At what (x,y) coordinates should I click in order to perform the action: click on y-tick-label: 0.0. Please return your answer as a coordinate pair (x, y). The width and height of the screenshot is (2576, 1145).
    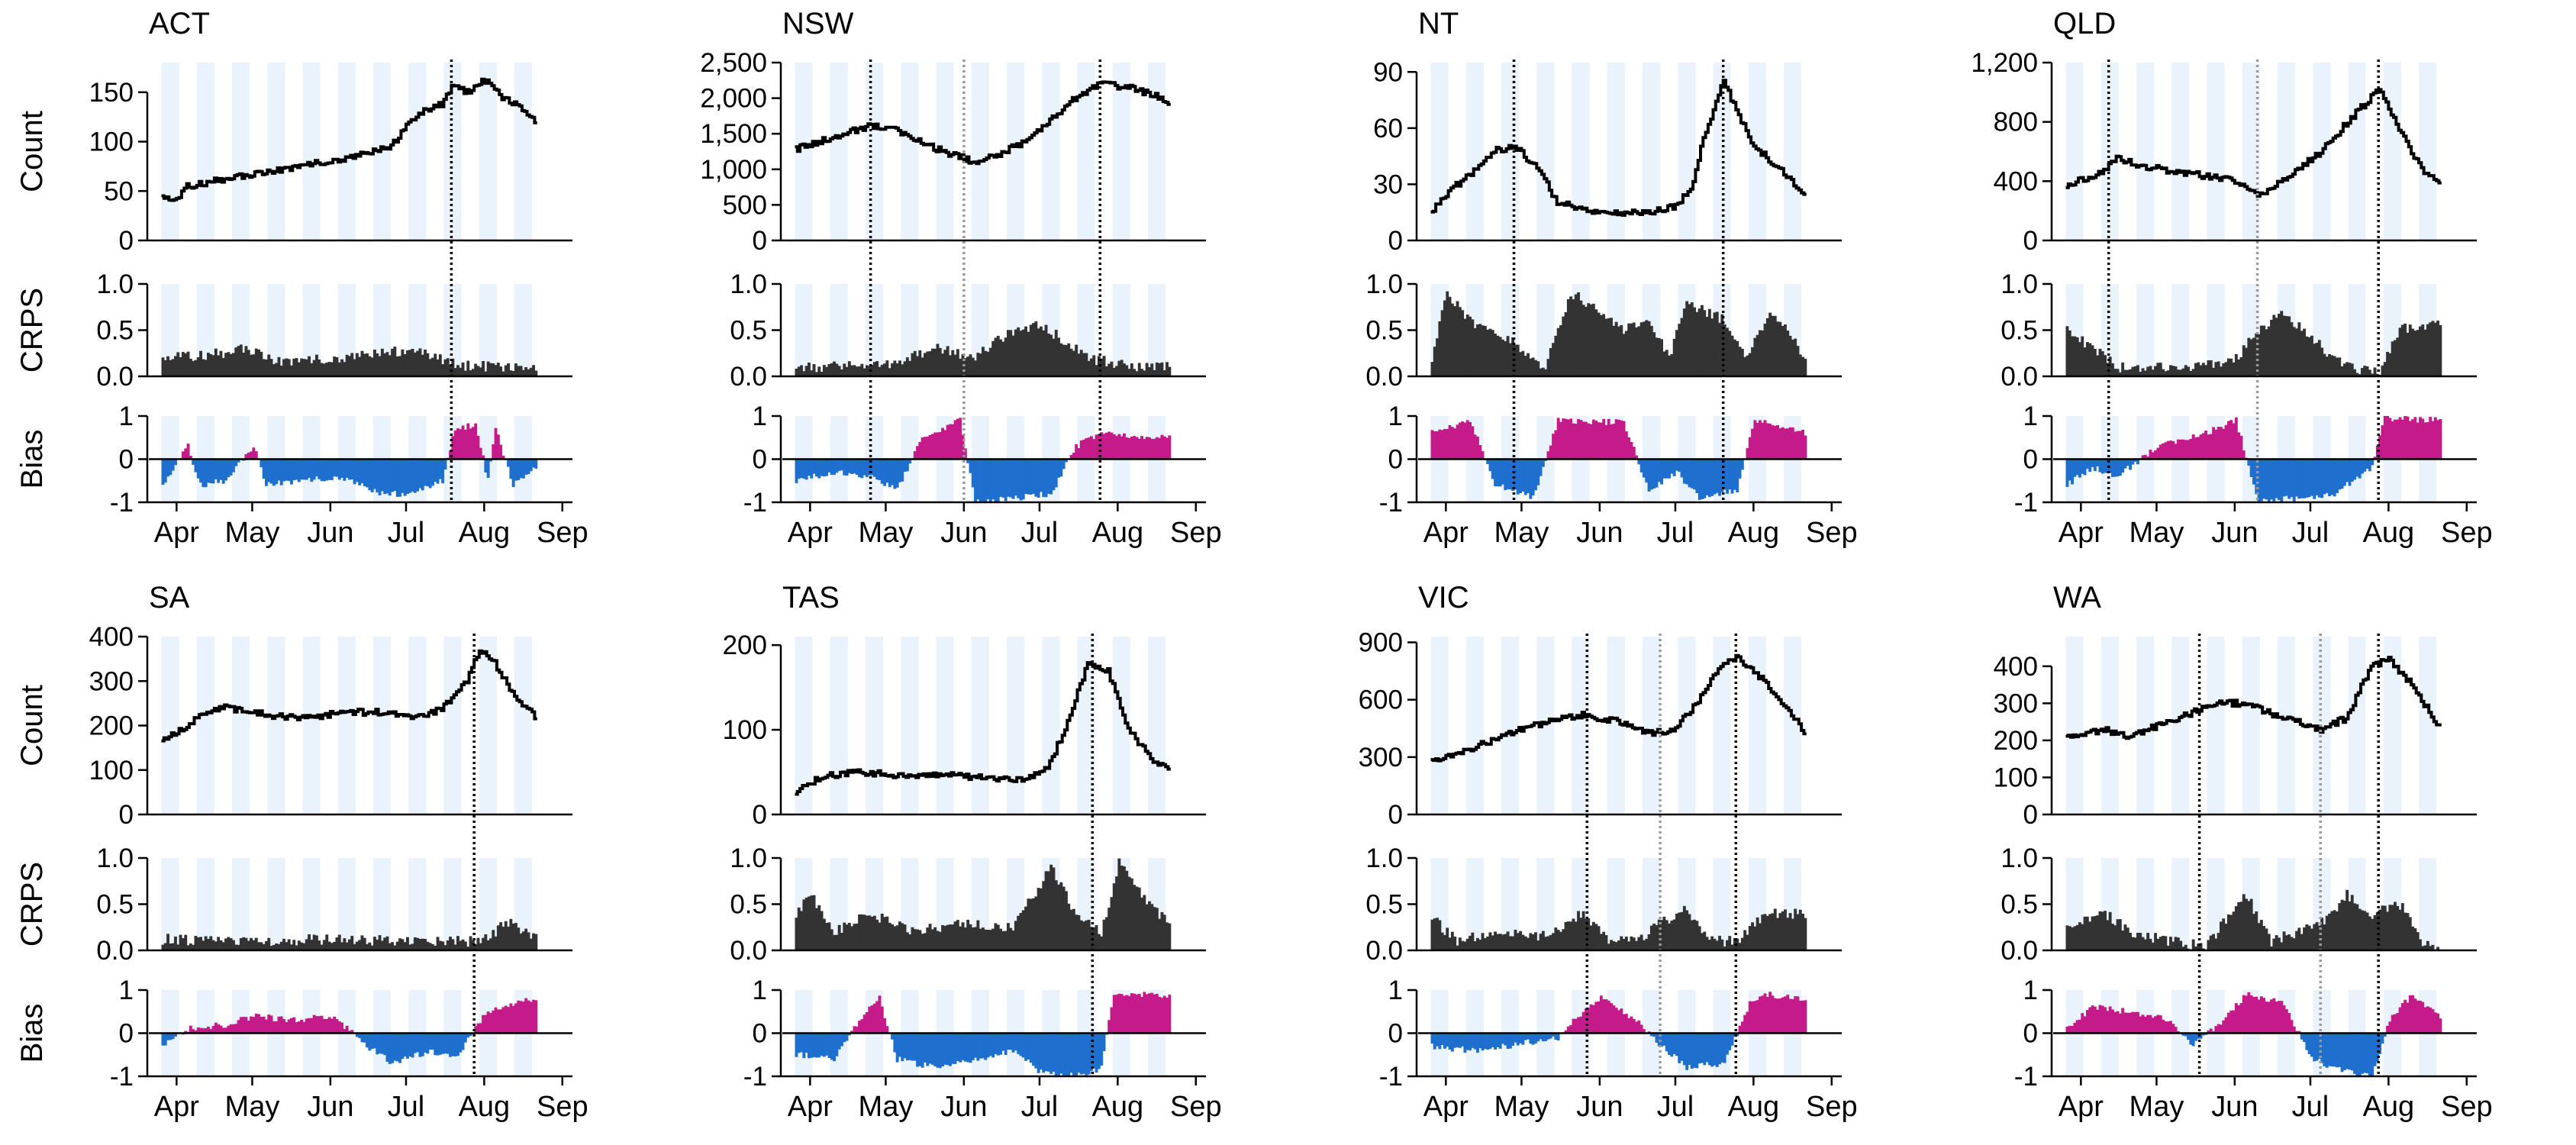
    Looking at the image, I should click on (115, 951).